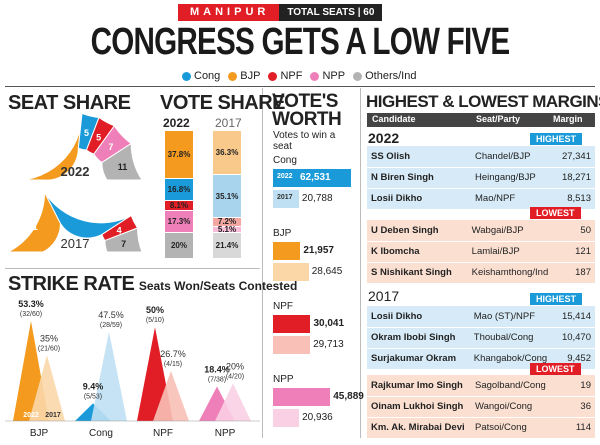 This screenshot has height=445, width=600. What do you see at coordinates (384, 296) in the screenshot?
I see `margins-2017-year: 2017` at bounding box center [384, 296].